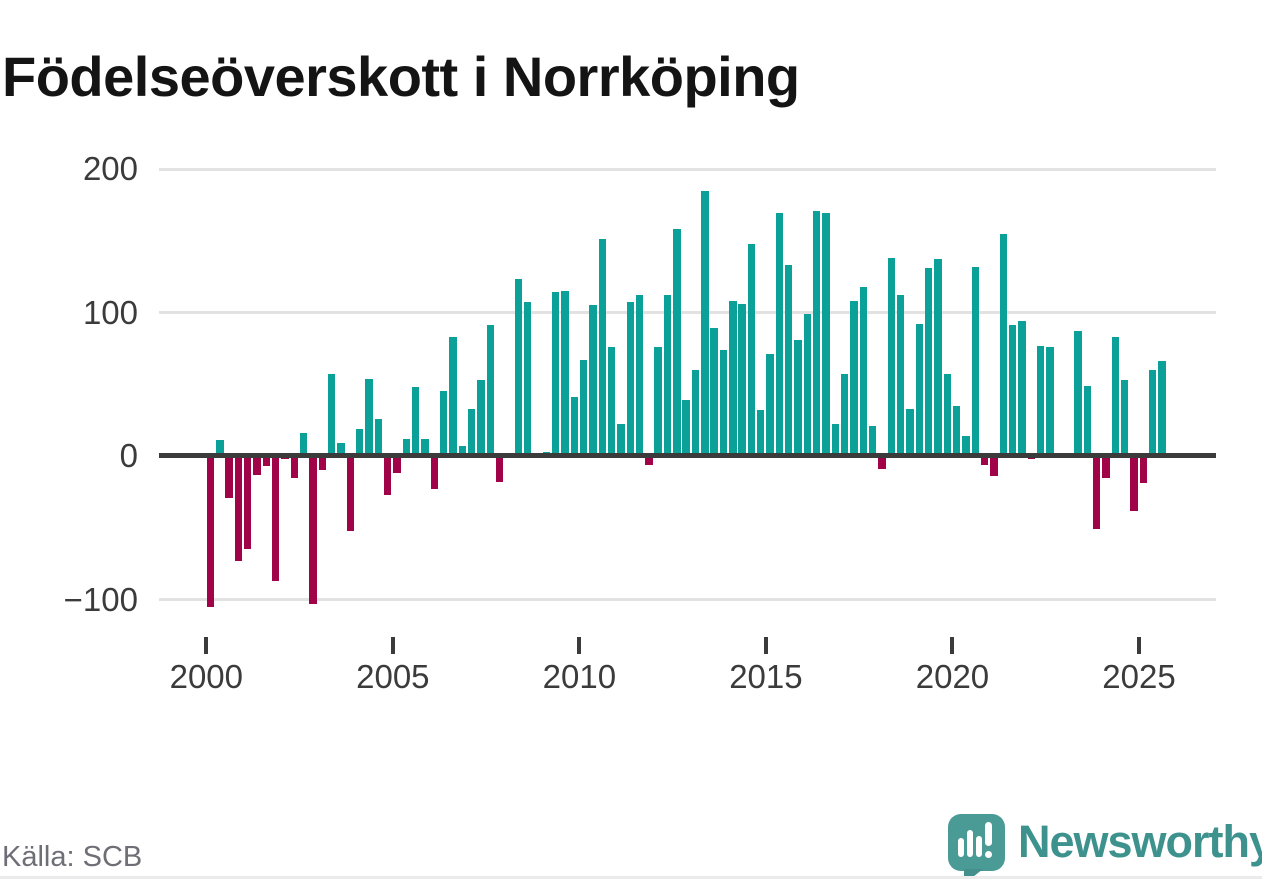 The width and height of the screenshot is (1262, 879). Describe the element at coordinates (555, 375) in the screenshot. I see `bar-2009-q2` at that location.